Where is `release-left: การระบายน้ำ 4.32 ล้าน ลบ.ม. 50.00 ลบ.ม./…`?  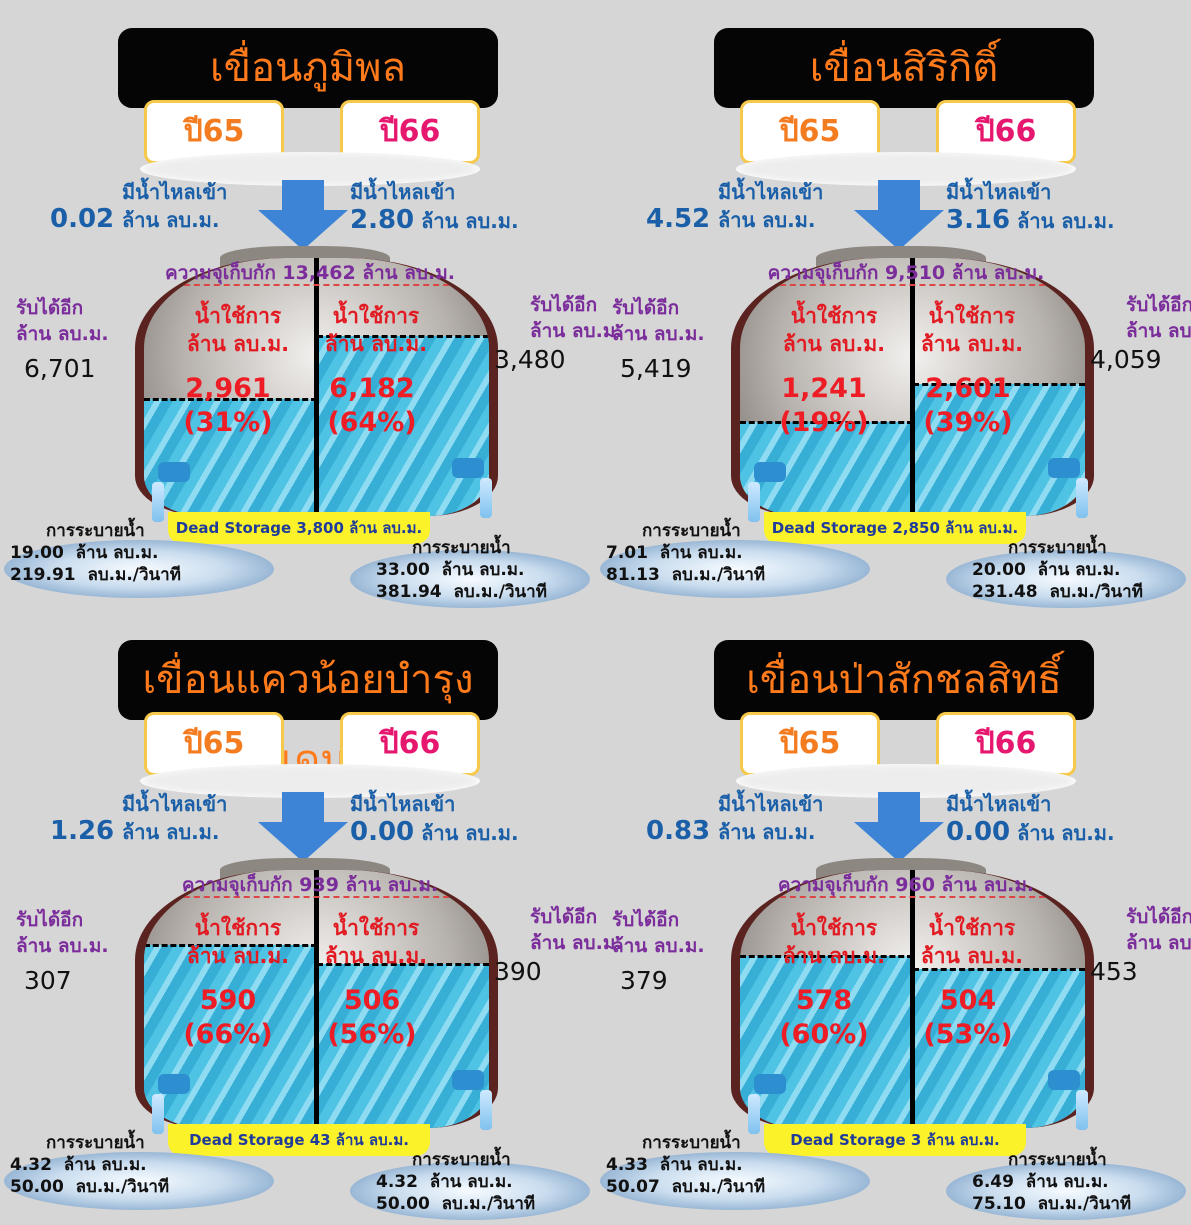
release-left: การระบายน้ำ 4.32 ล้าน ลบ.ม. 50.00 ลบ.ม./… is located at coordinates (90, 1165).